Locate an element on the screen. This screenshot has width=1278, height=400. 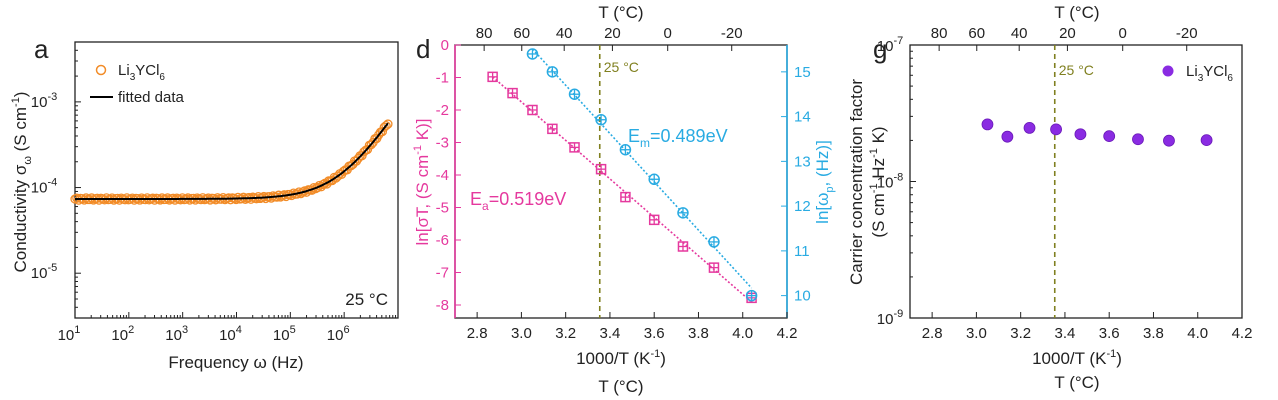
panel-d-x-tick-label: 3.6 is located at coordinates (654, 333).